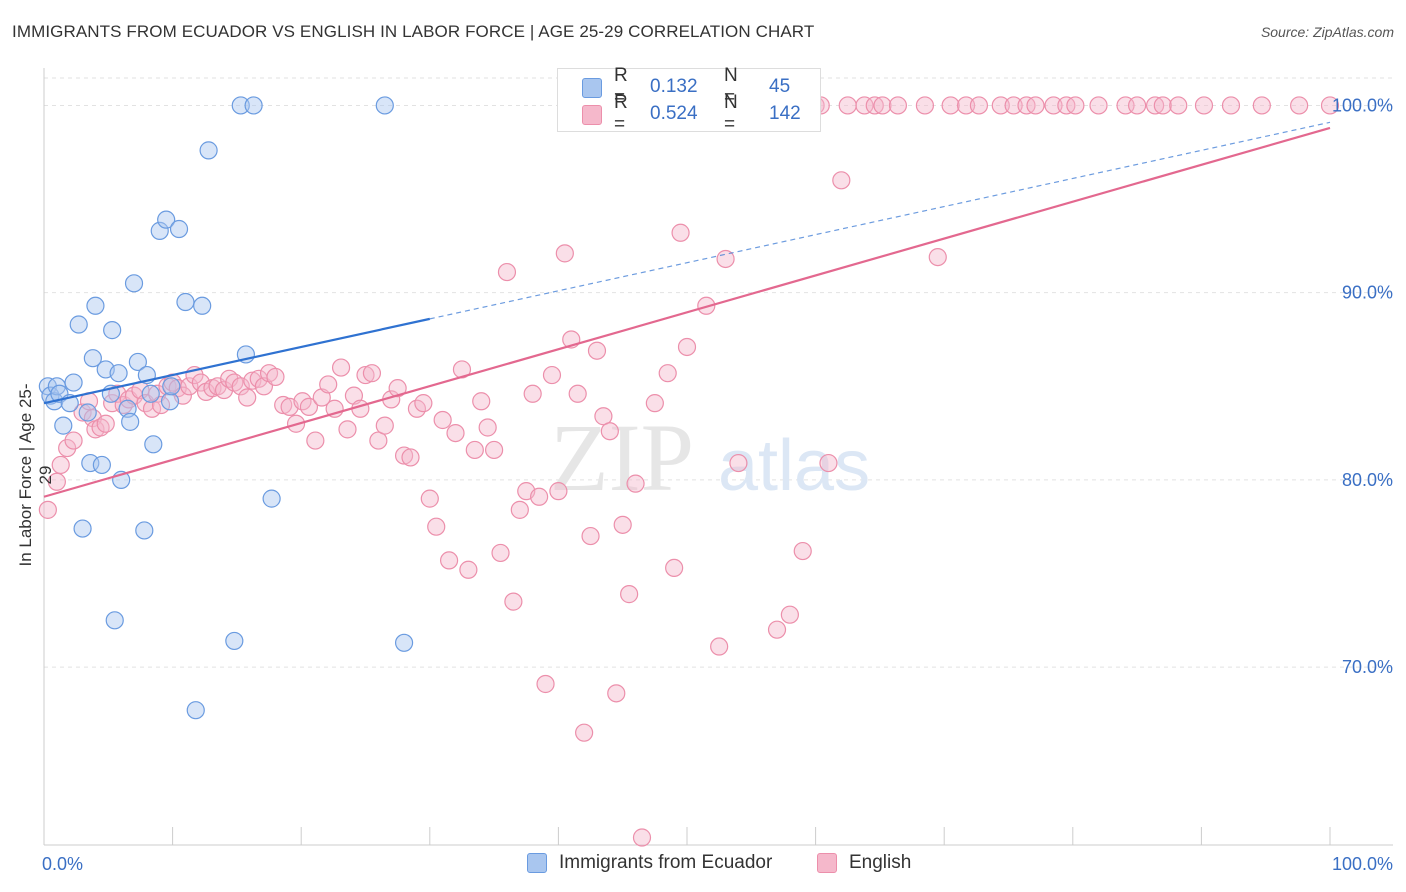 This screenshot has height=892, width=1406. I want to click on n-value: 45, so click(780, 86).